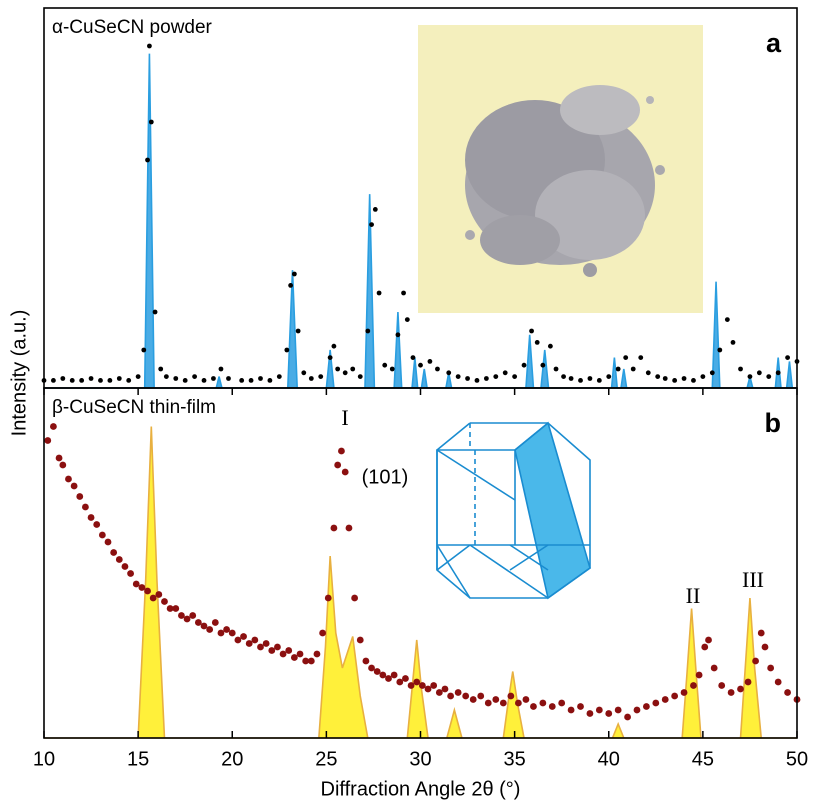  Describe the element at coordinates (773, 423) in the screenshot. I see `panel-label: b` at that location.